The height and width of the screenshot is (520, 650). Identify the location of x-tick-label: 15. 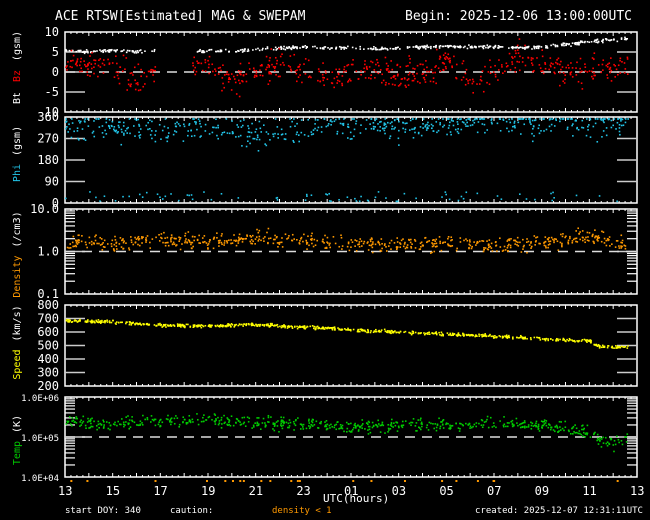
(113, 491).